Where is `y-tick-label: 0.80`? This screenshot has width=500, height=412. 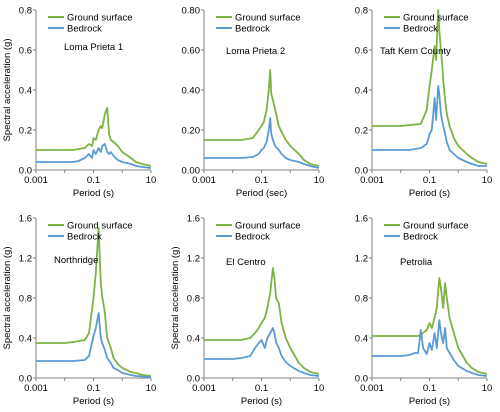 y-tick-label: 0.80 is located at coordinates (191, 10).